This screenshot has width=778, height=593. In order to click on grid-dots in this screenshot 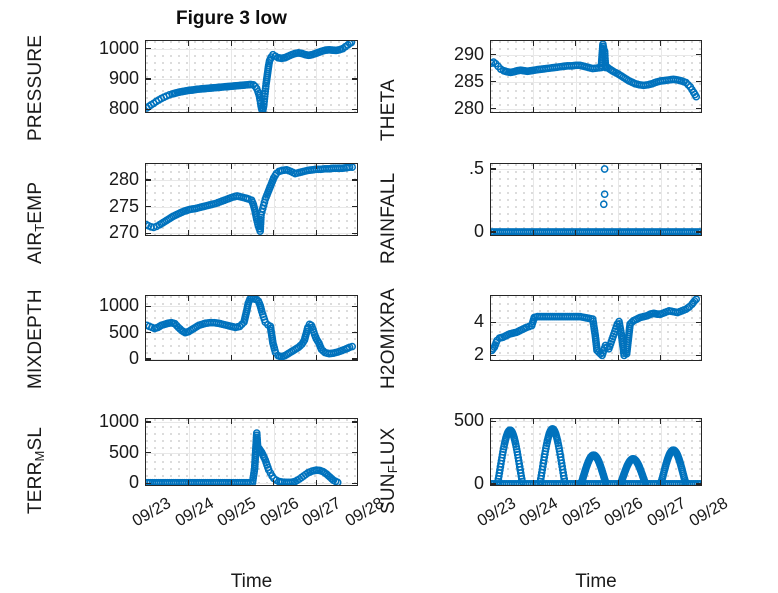, I will do `click(596, 199)`.